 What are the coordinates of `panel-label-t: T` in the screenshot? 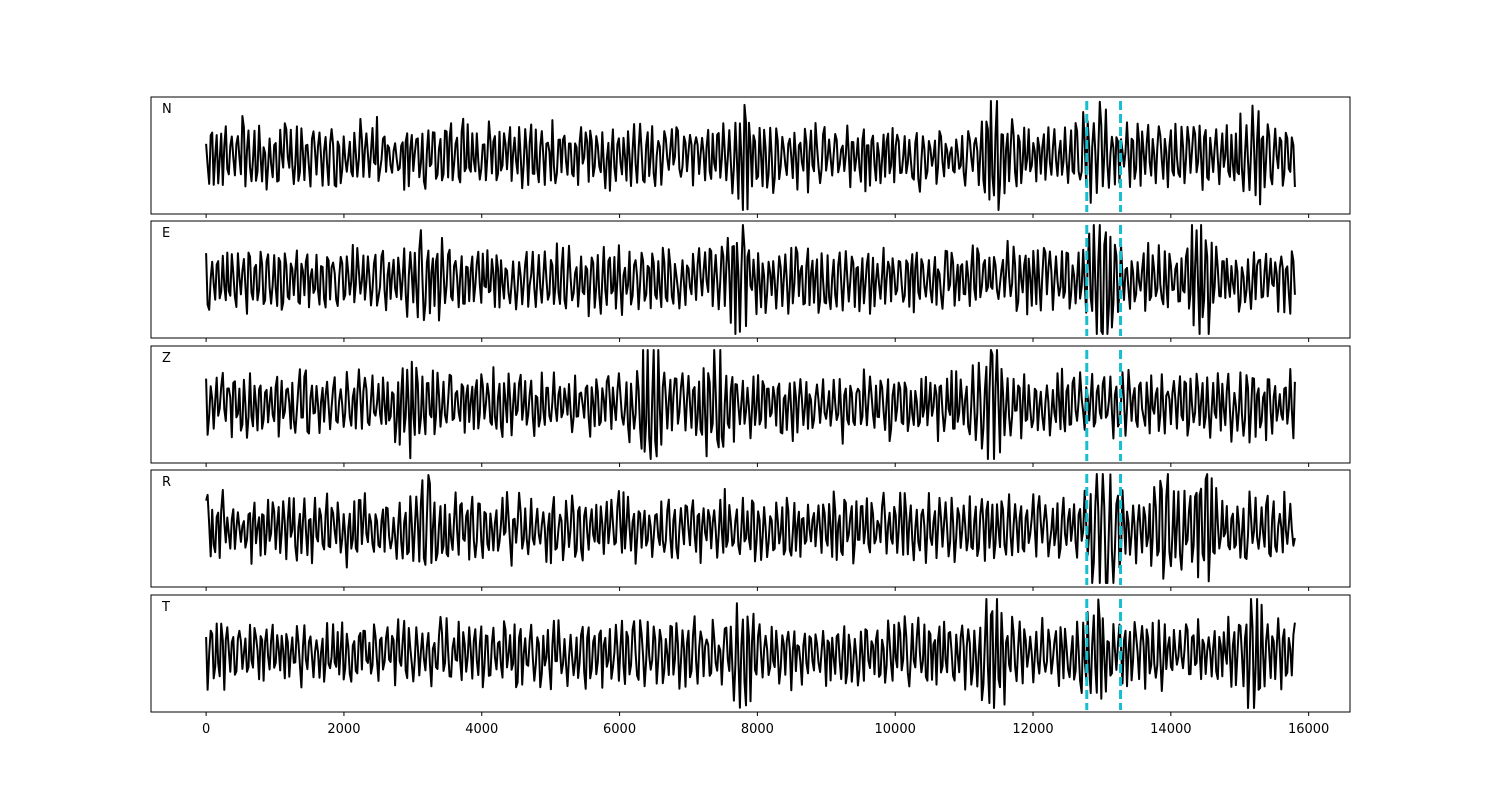 It's located at (165, 607).